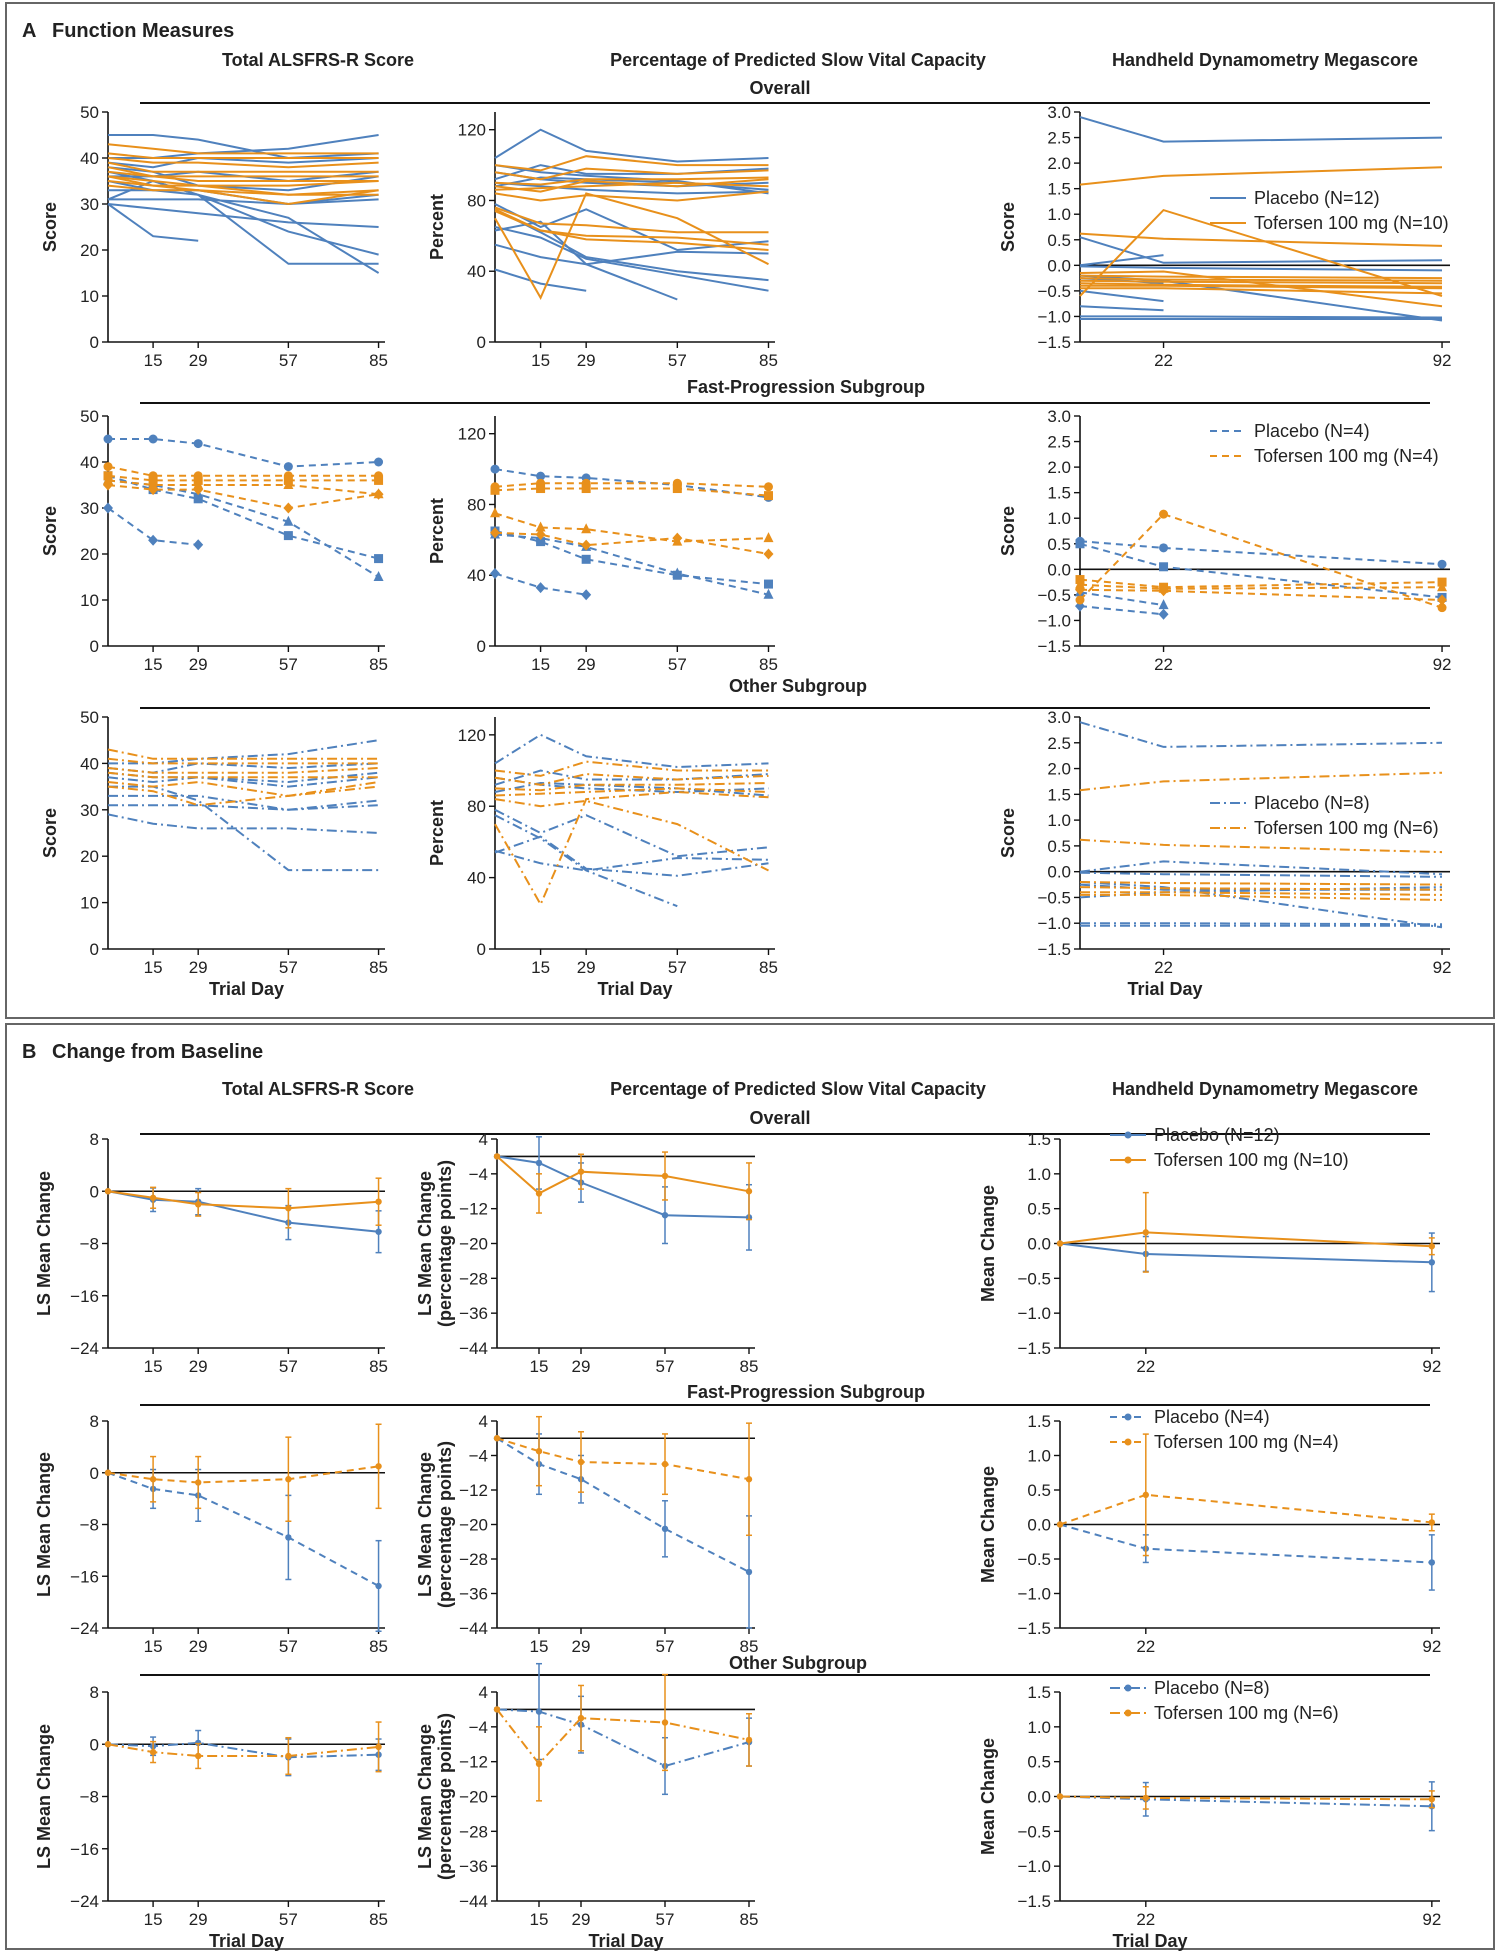 Image resolution: width=1500 pixels, height=1952 pixels. What do you see at coordinates (473, 1866) in the screenshot?
I see `y-tick-label: −36` at bounding box center [473, 1866].